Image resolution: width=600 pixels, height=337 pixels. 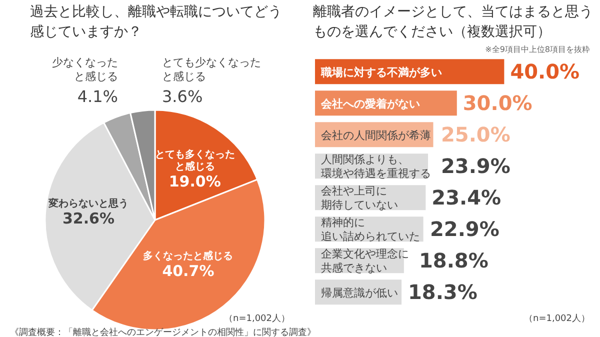 I want to click on data-label: 18.3%, so click(x=443, y=292).